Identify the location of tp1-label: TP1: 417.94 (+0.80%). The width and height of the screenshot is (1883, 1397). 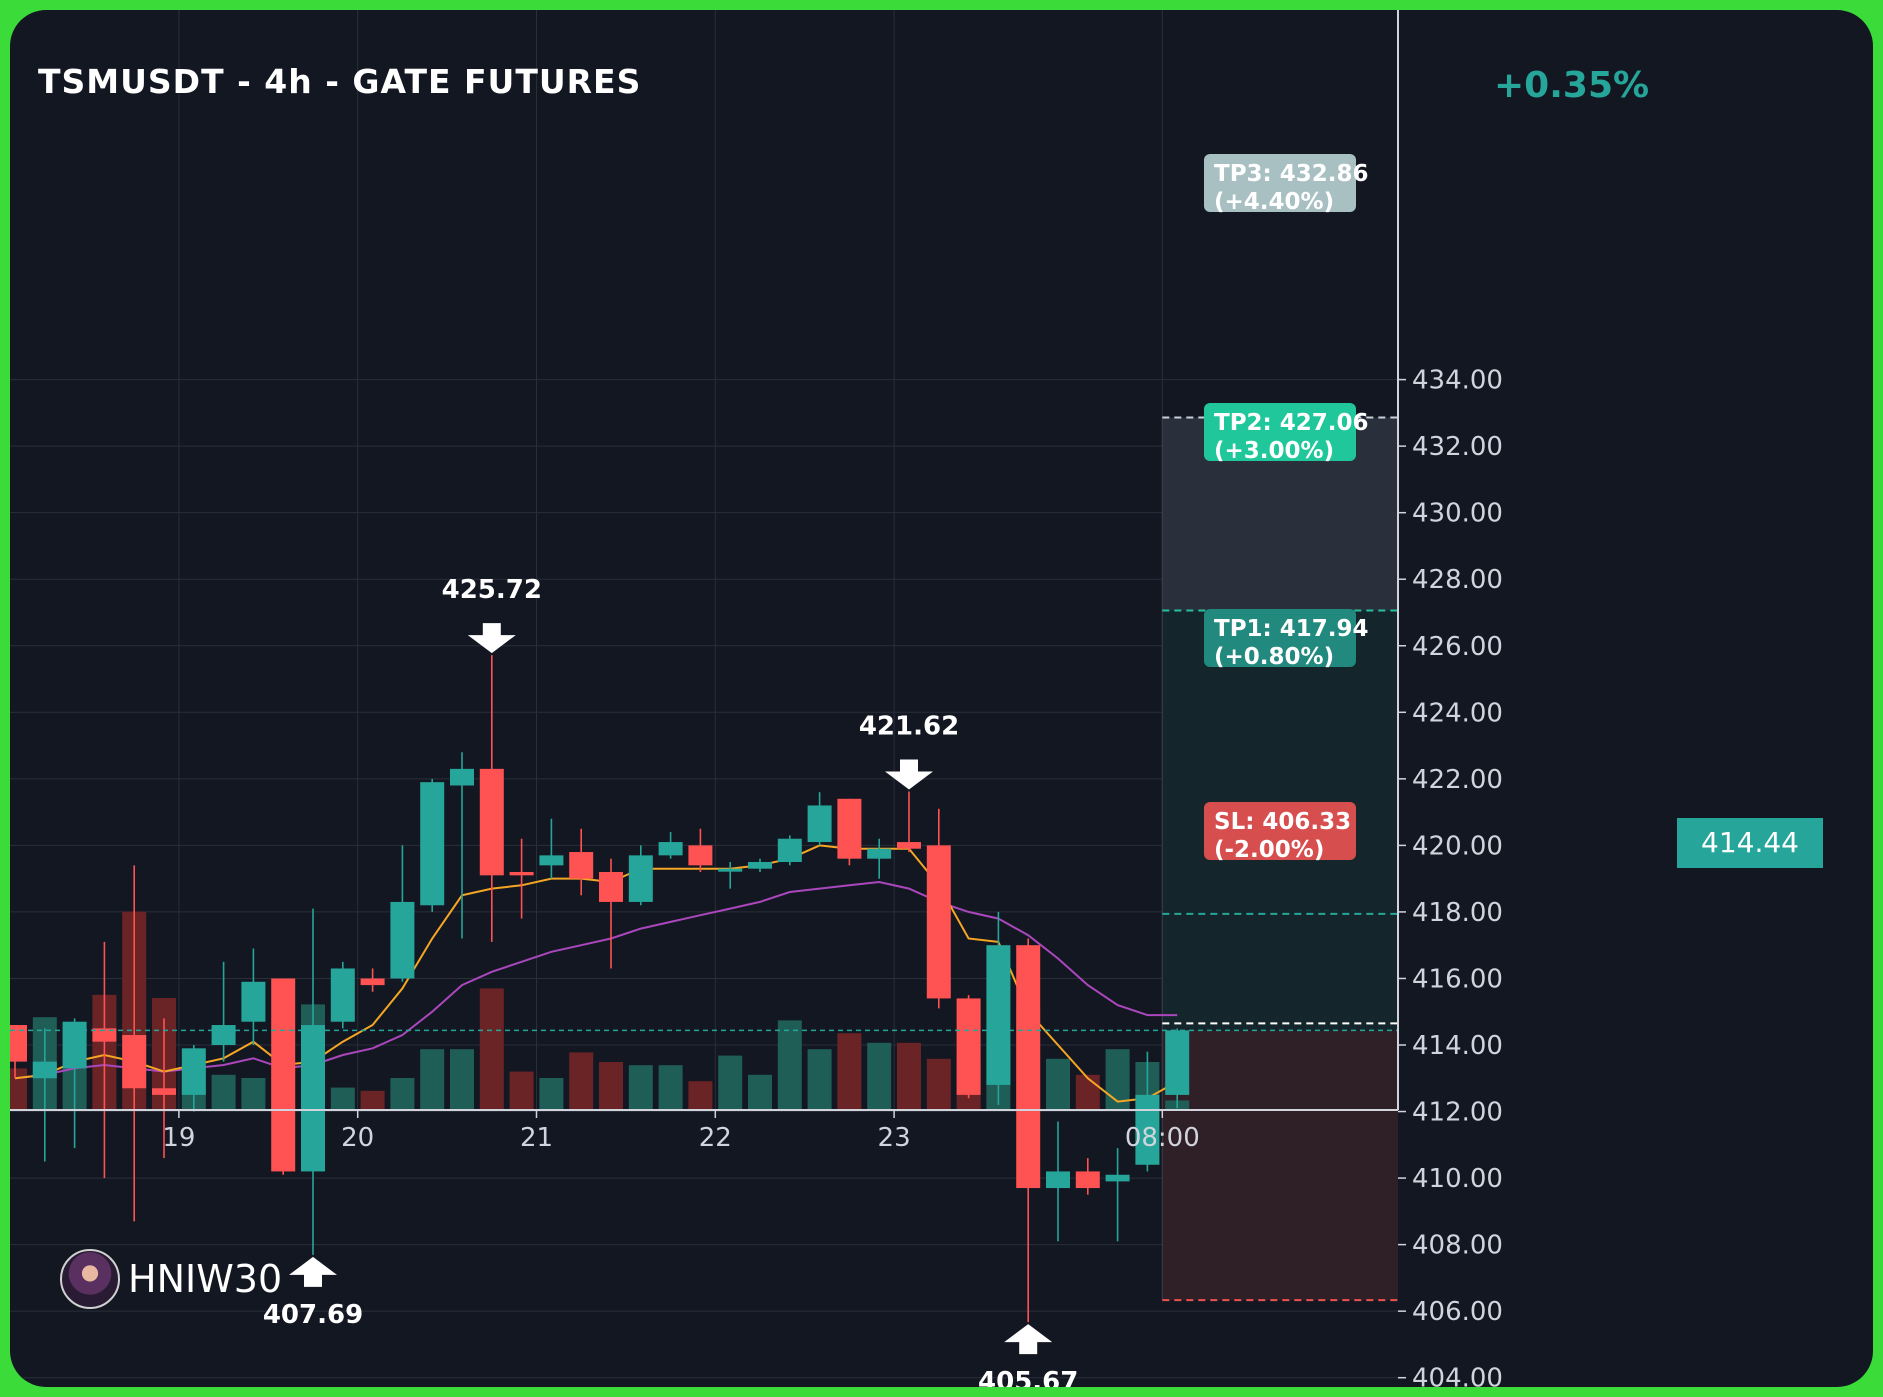
(1286, 639).